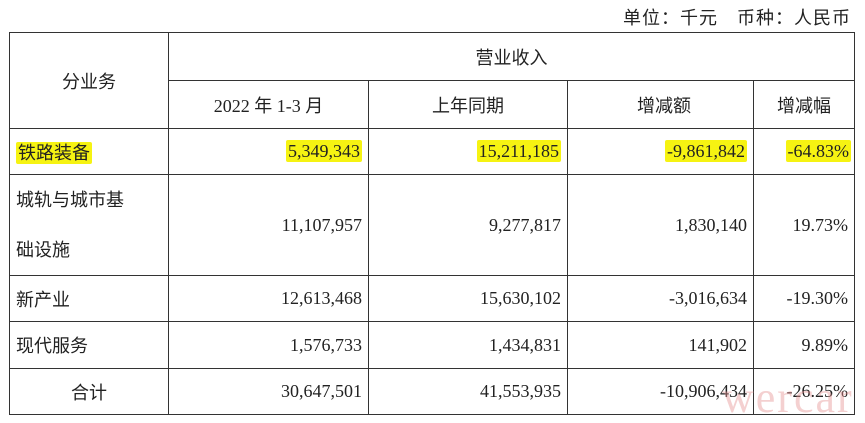 Image resolution: width=865 pixels, height=423 pixels. I want to click on segment-name: 新产业, so click(89, 298).